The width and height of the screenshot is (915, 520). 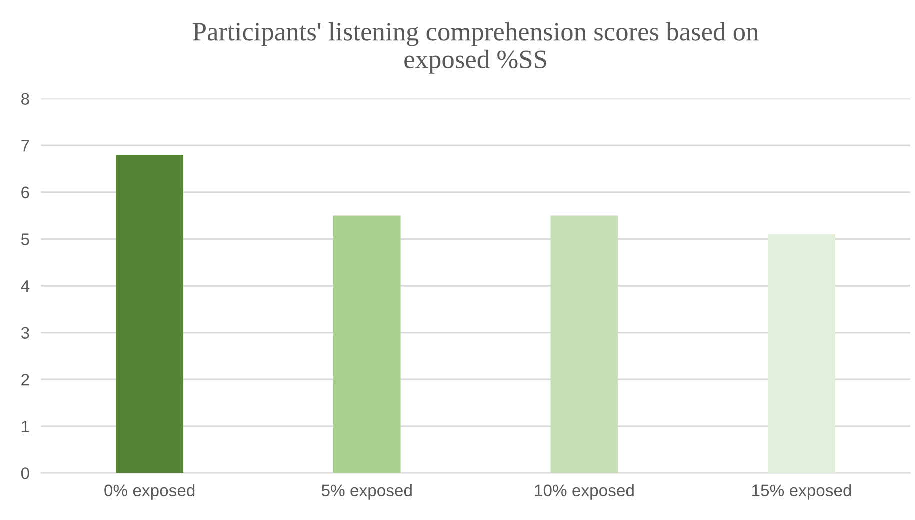 I want to click on y-tick-label: 6, so click(x=26, y=192).